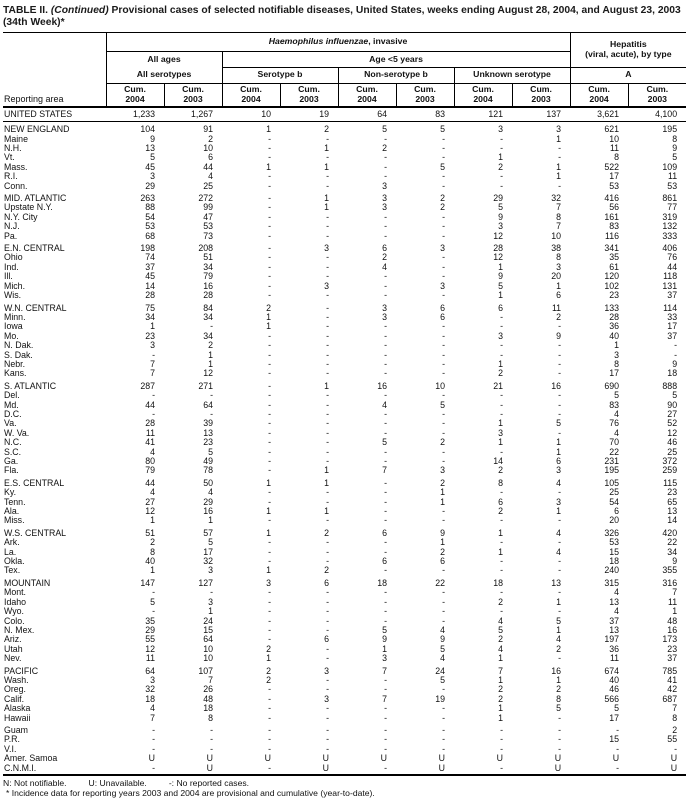 Image resolution: width=688 pixels, height=805 pixels. I want to click on reporting-area-cell: S. Dak., so click(18, 354).